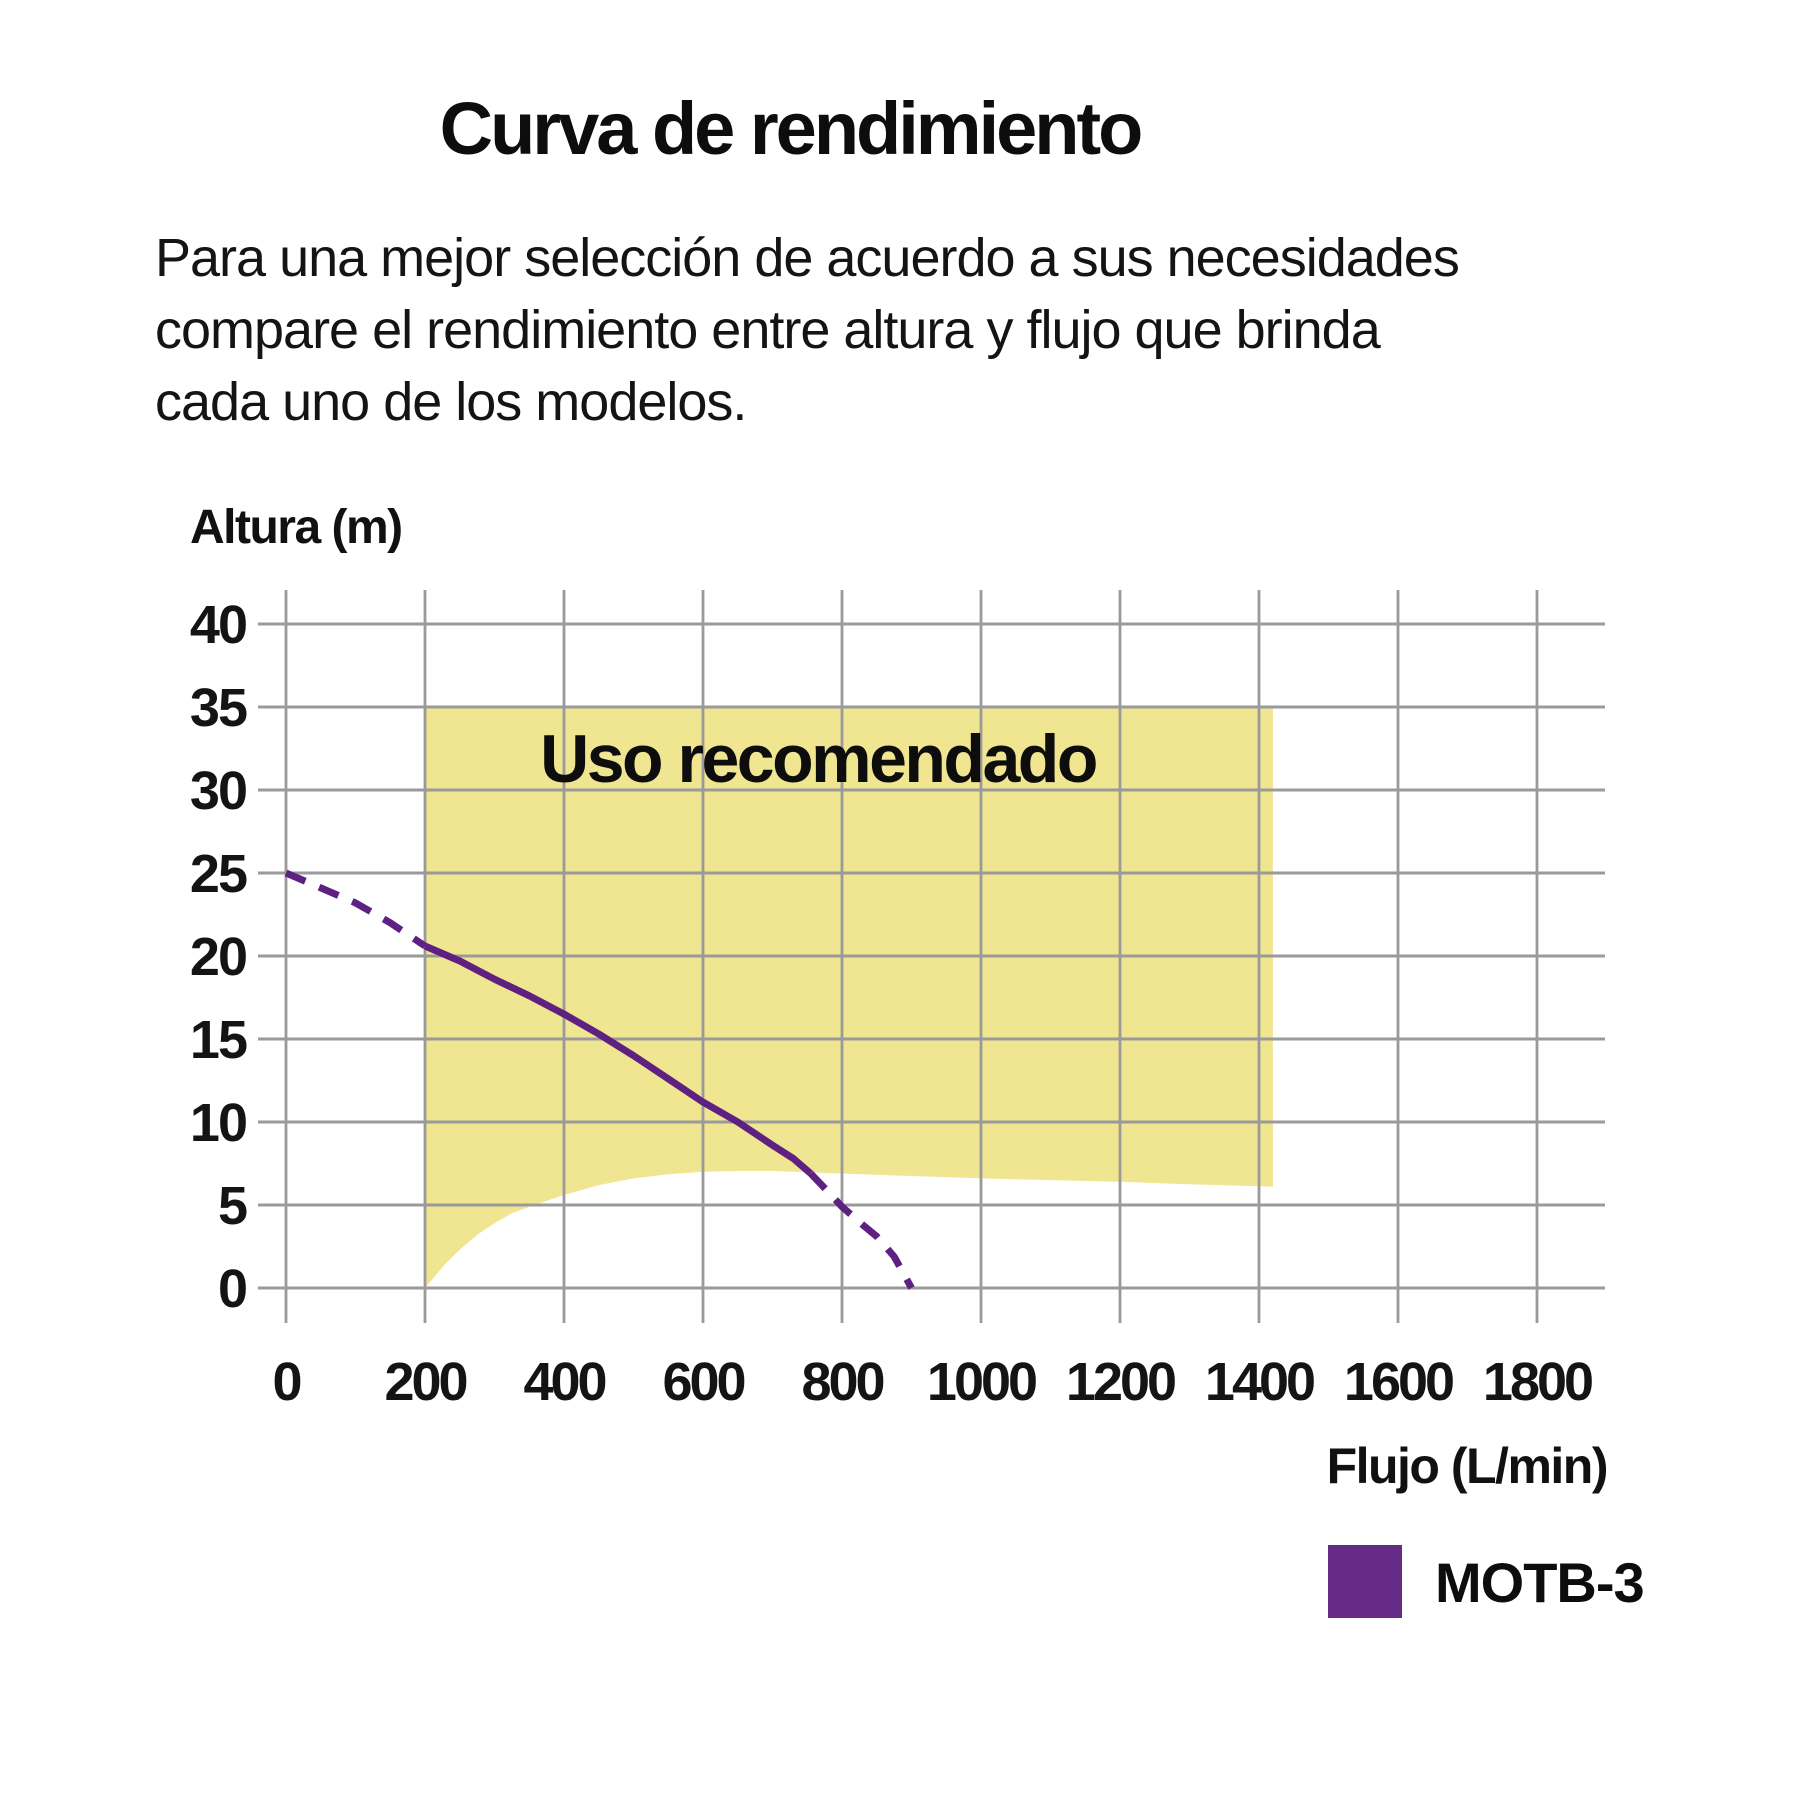  Describe the element at coordinates (218, 957) in the screenshot. I see `y-tick-label: 20` at that location.